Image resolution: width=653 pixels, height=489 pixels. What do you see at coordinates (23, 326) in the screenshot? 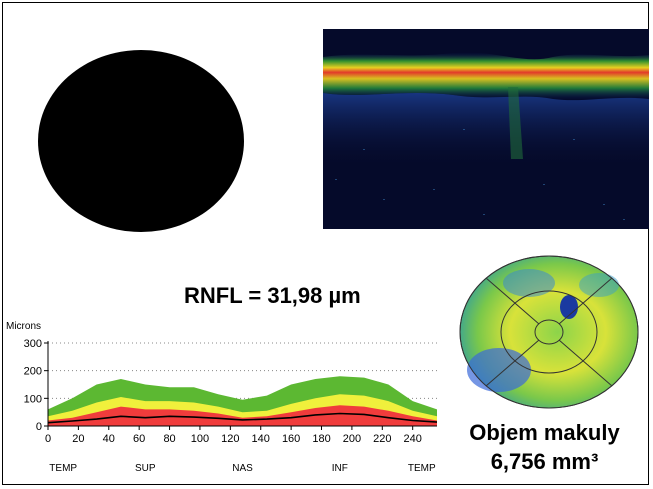
I see `y-axis-label: Microns` at bounding box center [23, 326].